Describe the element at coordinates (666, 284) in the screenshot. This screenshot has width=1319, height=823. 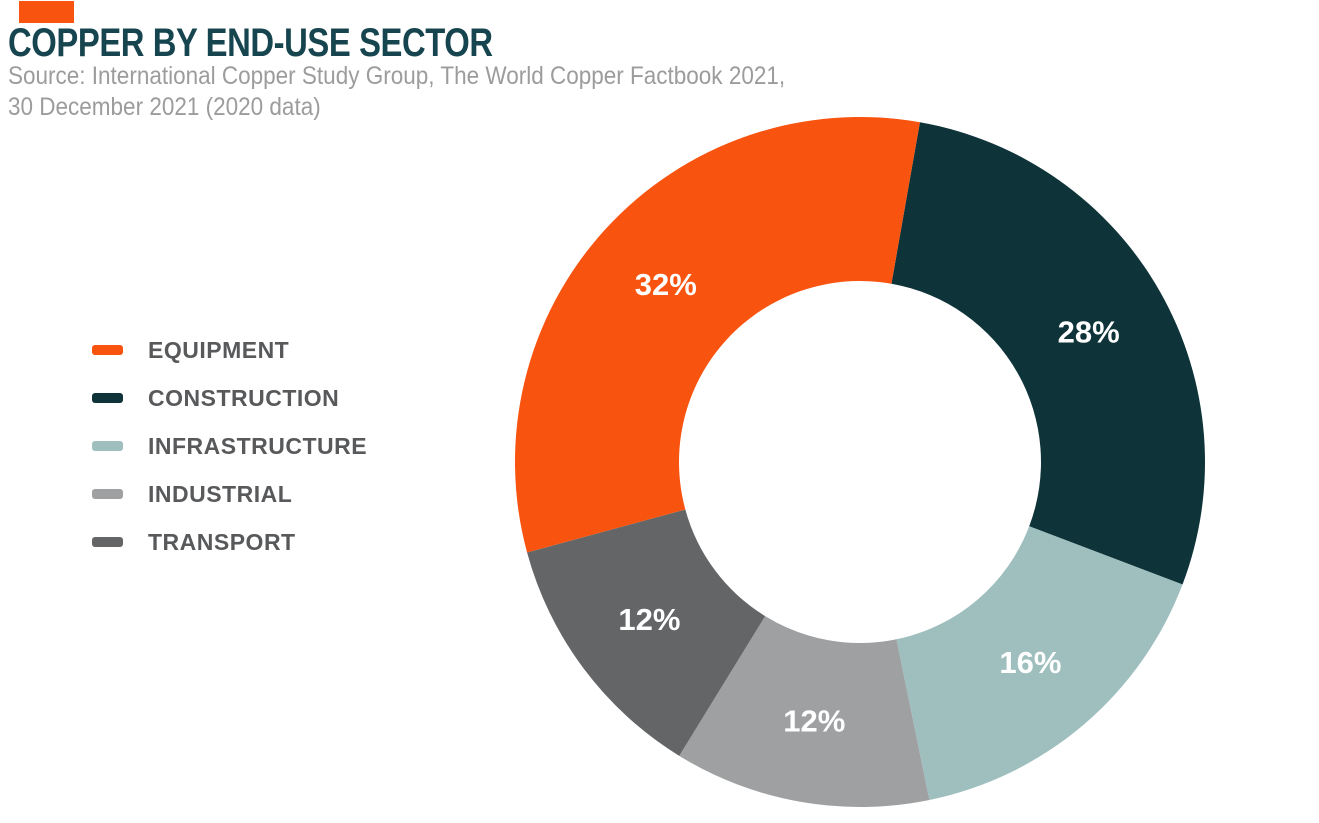
I see `slice-label-equipment: 32%` at that location.